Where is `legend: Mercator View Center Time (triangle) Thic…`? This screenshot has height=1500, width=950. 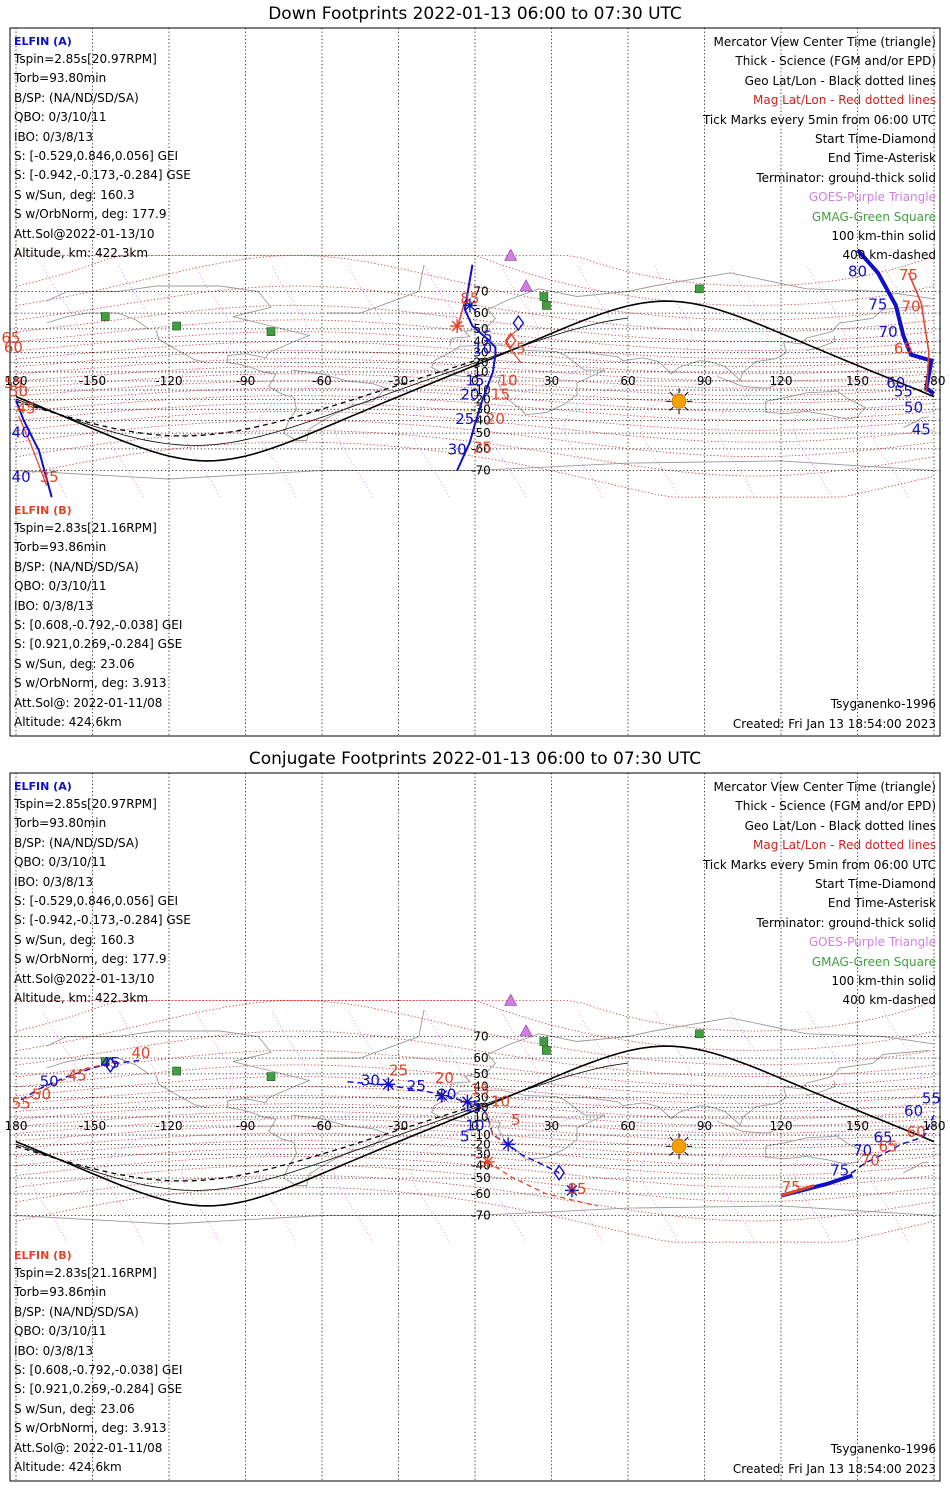
legend: Mercator View Center Time (triangle) Thic… is located at coordinates (819, 894).